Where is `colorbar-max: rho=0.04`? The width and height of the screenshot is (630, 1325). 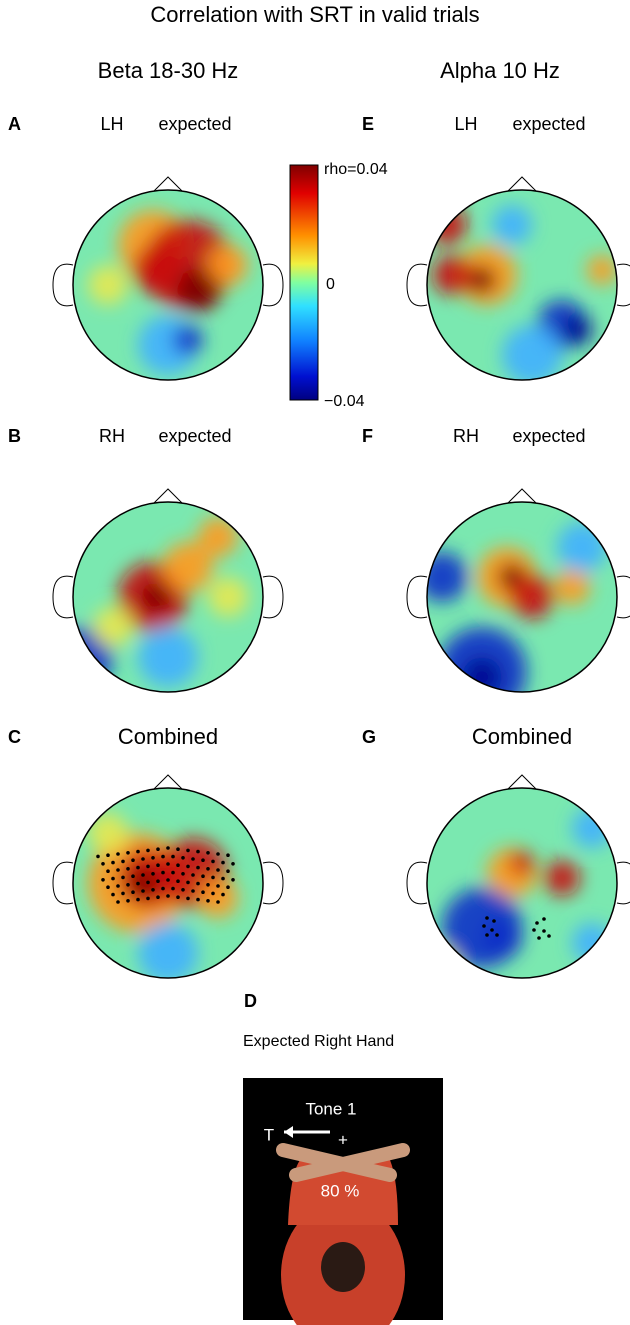 colorbar-max: rho=0.04 is located at coordinates (356, 169).